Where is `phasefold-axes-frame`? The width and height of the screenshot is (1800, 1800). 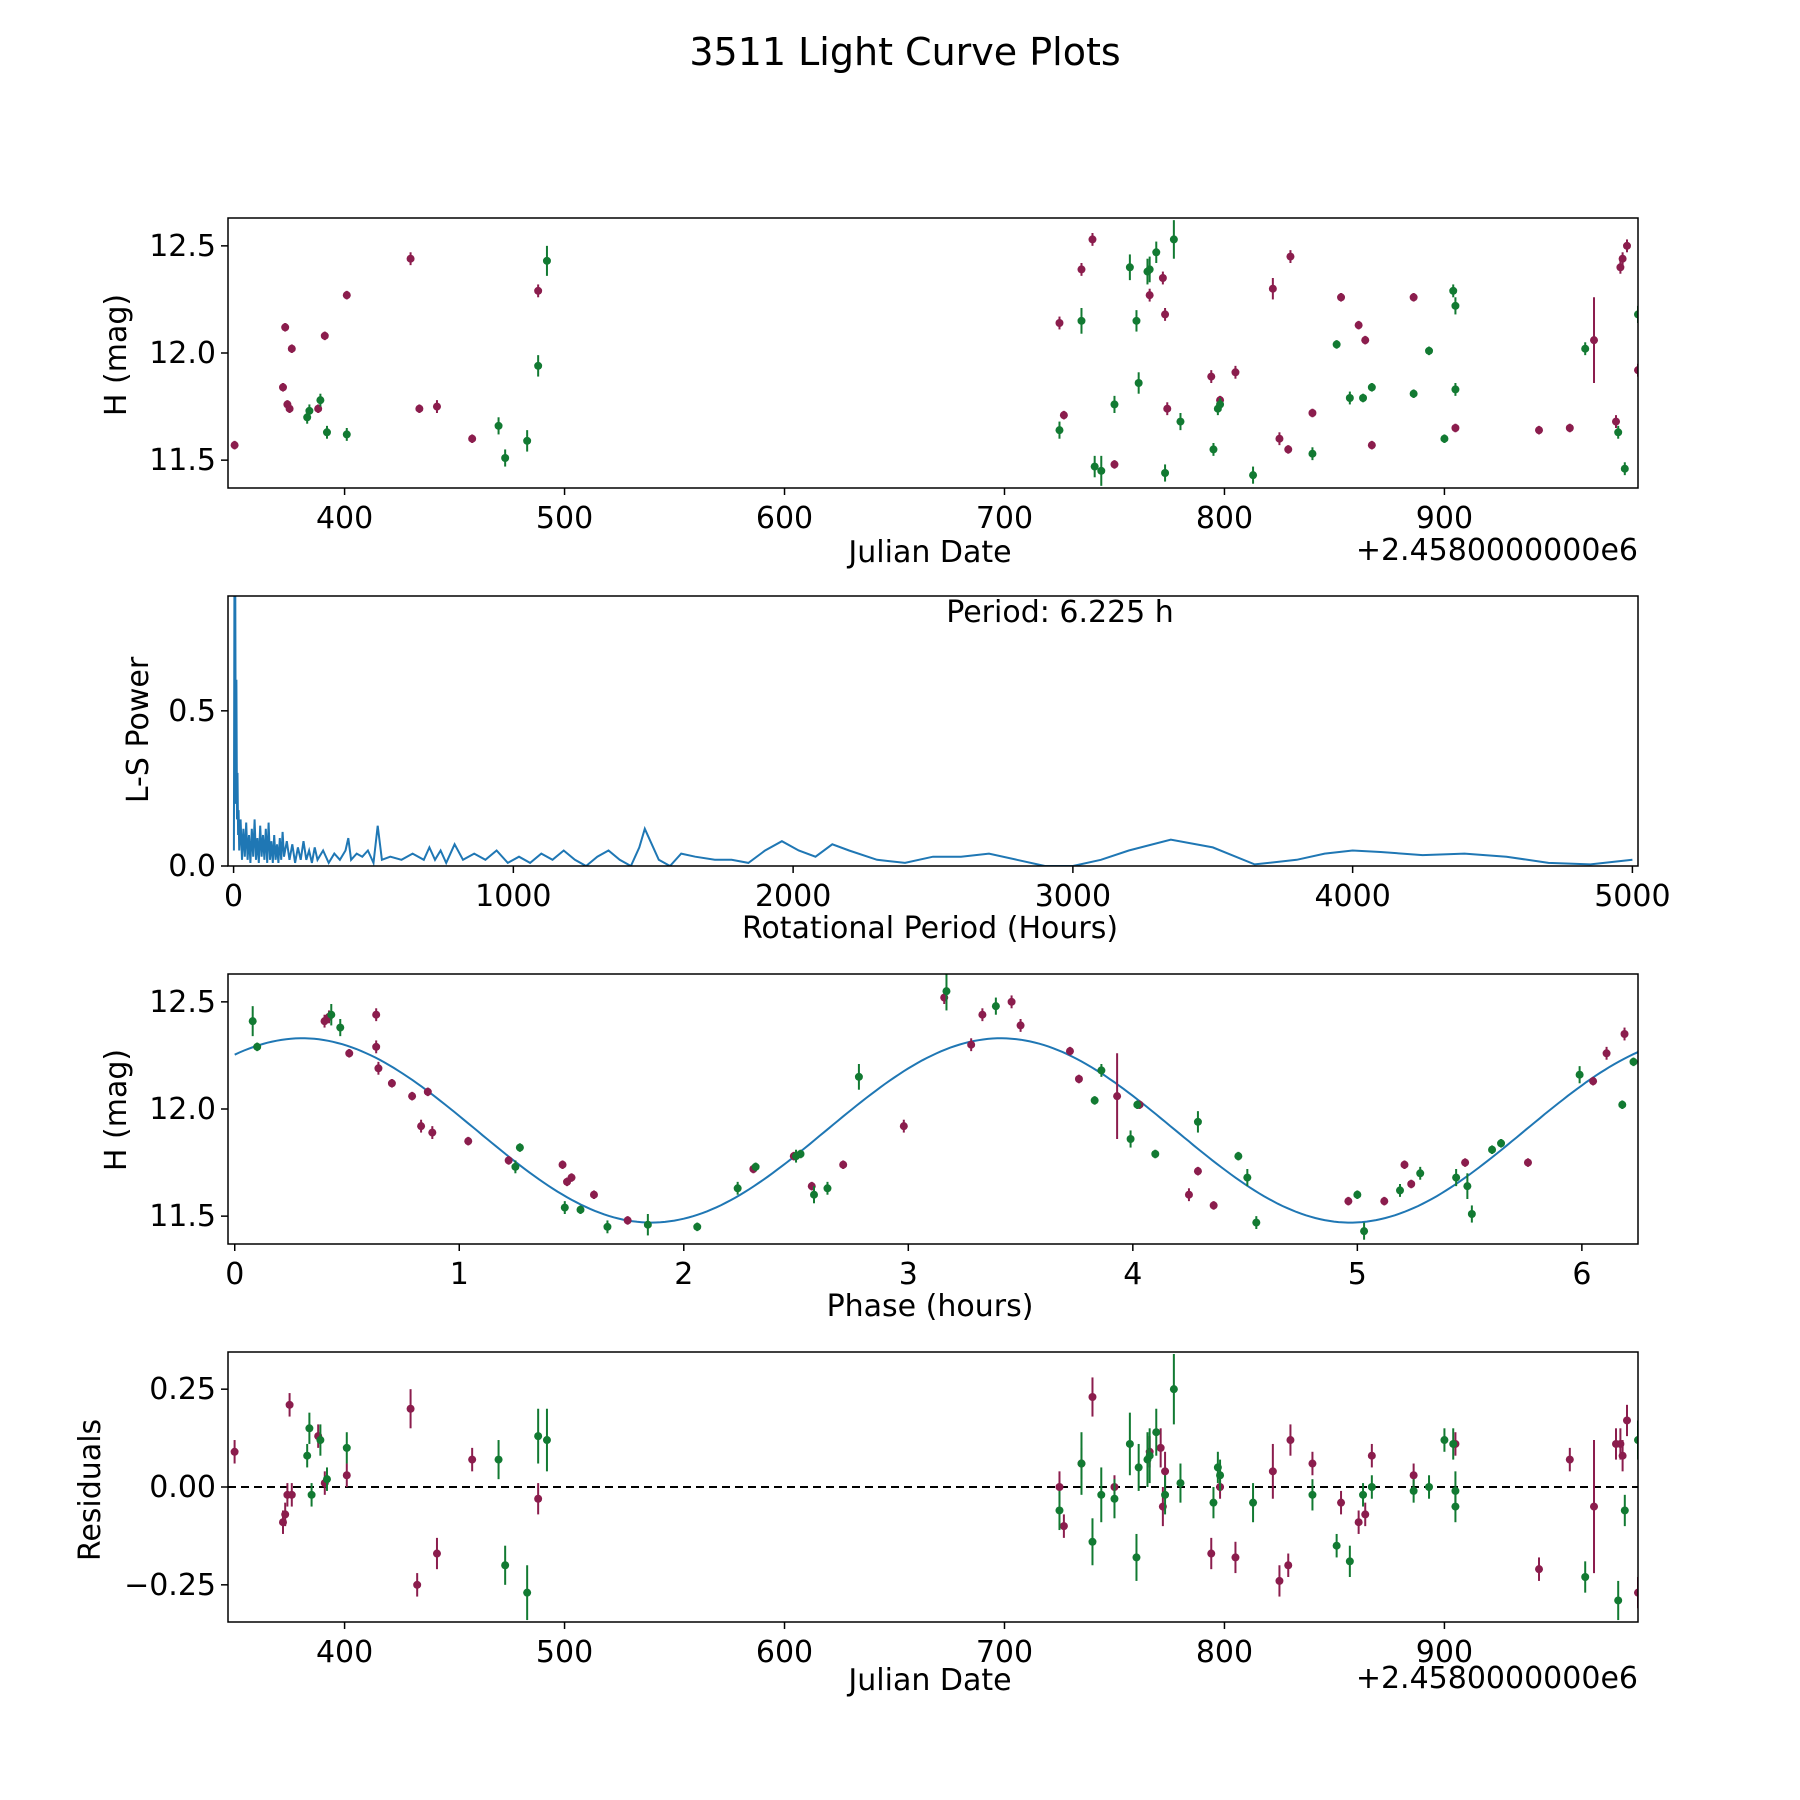 phasefold-axes-frame is located at coordinates (933, 1109).